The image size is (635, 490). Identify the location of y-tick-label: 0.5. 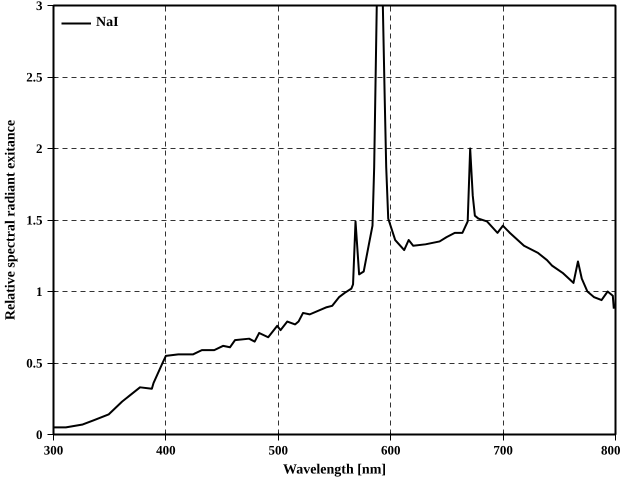
(34, 363).